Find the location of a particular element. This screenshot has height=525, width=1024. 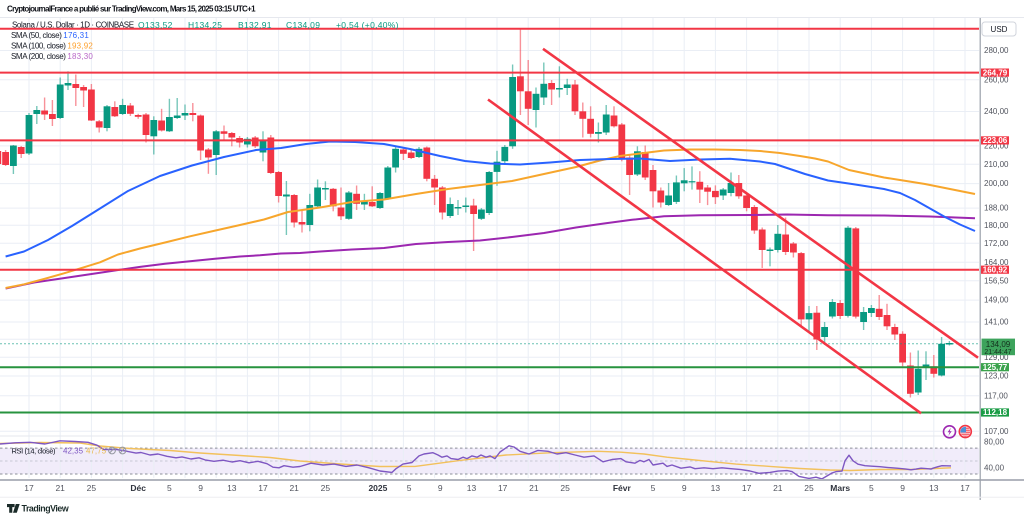

svg-text: H134,25 is located at coordinates (205, 25).